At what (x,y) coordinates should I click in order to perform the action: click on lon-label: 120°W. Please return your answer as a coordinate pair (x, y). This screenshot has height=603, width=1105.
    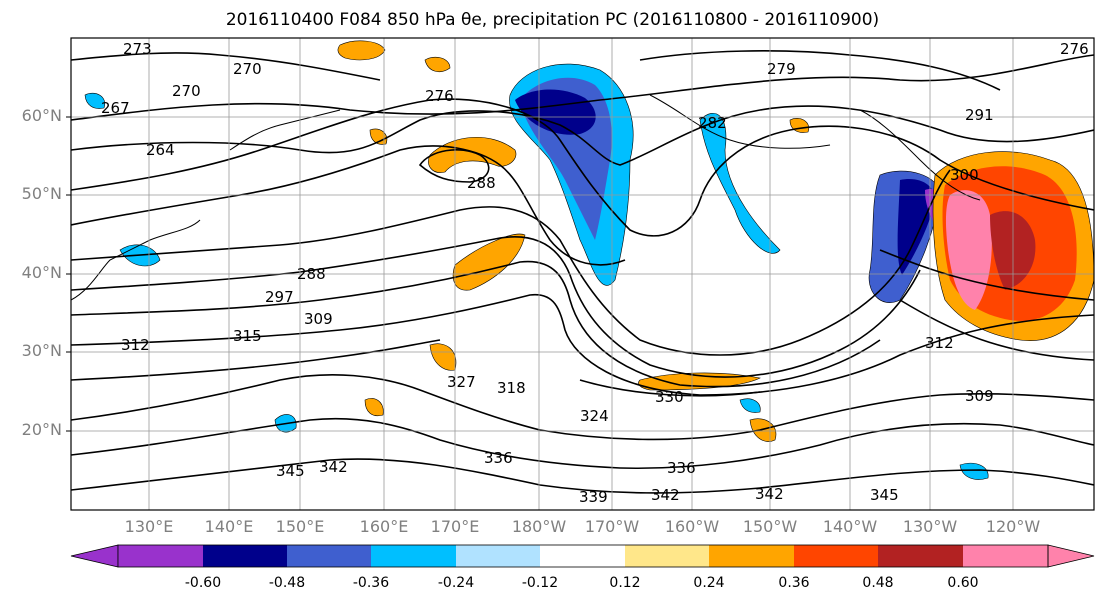
    Looking at the image, I should click on (1013, 526).